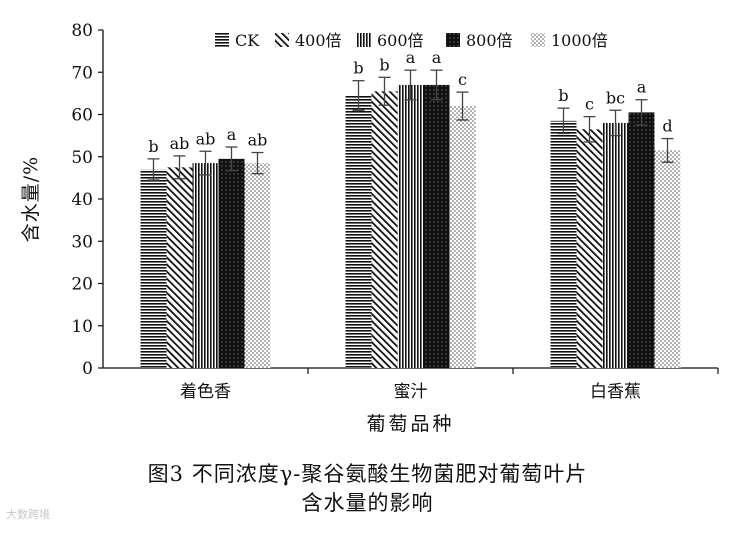  What do you see at coordinates (87, 369) in the screenshot?
I see `y-tick-label: 0` at bounding box center [87, 369].